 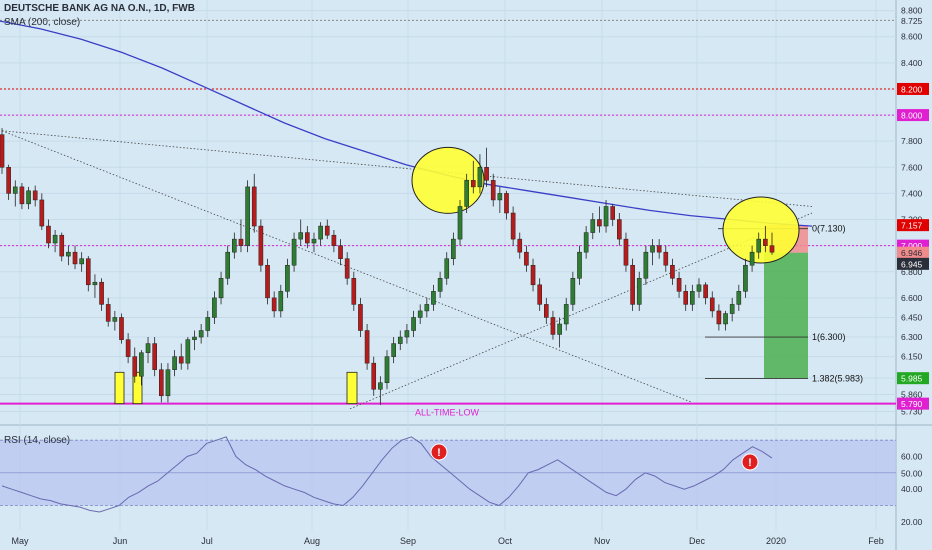 I want to click on y-tick-label: 5.860, so click(x=912, y=394).